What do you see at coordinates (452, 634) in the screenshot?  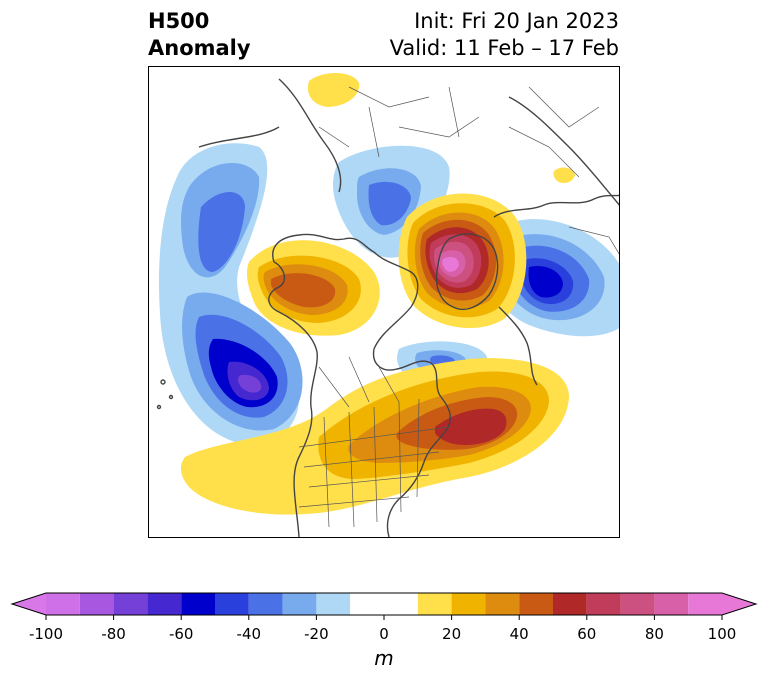 I see `colorbar-tick-label: 20` at bounding box center [452, 634].